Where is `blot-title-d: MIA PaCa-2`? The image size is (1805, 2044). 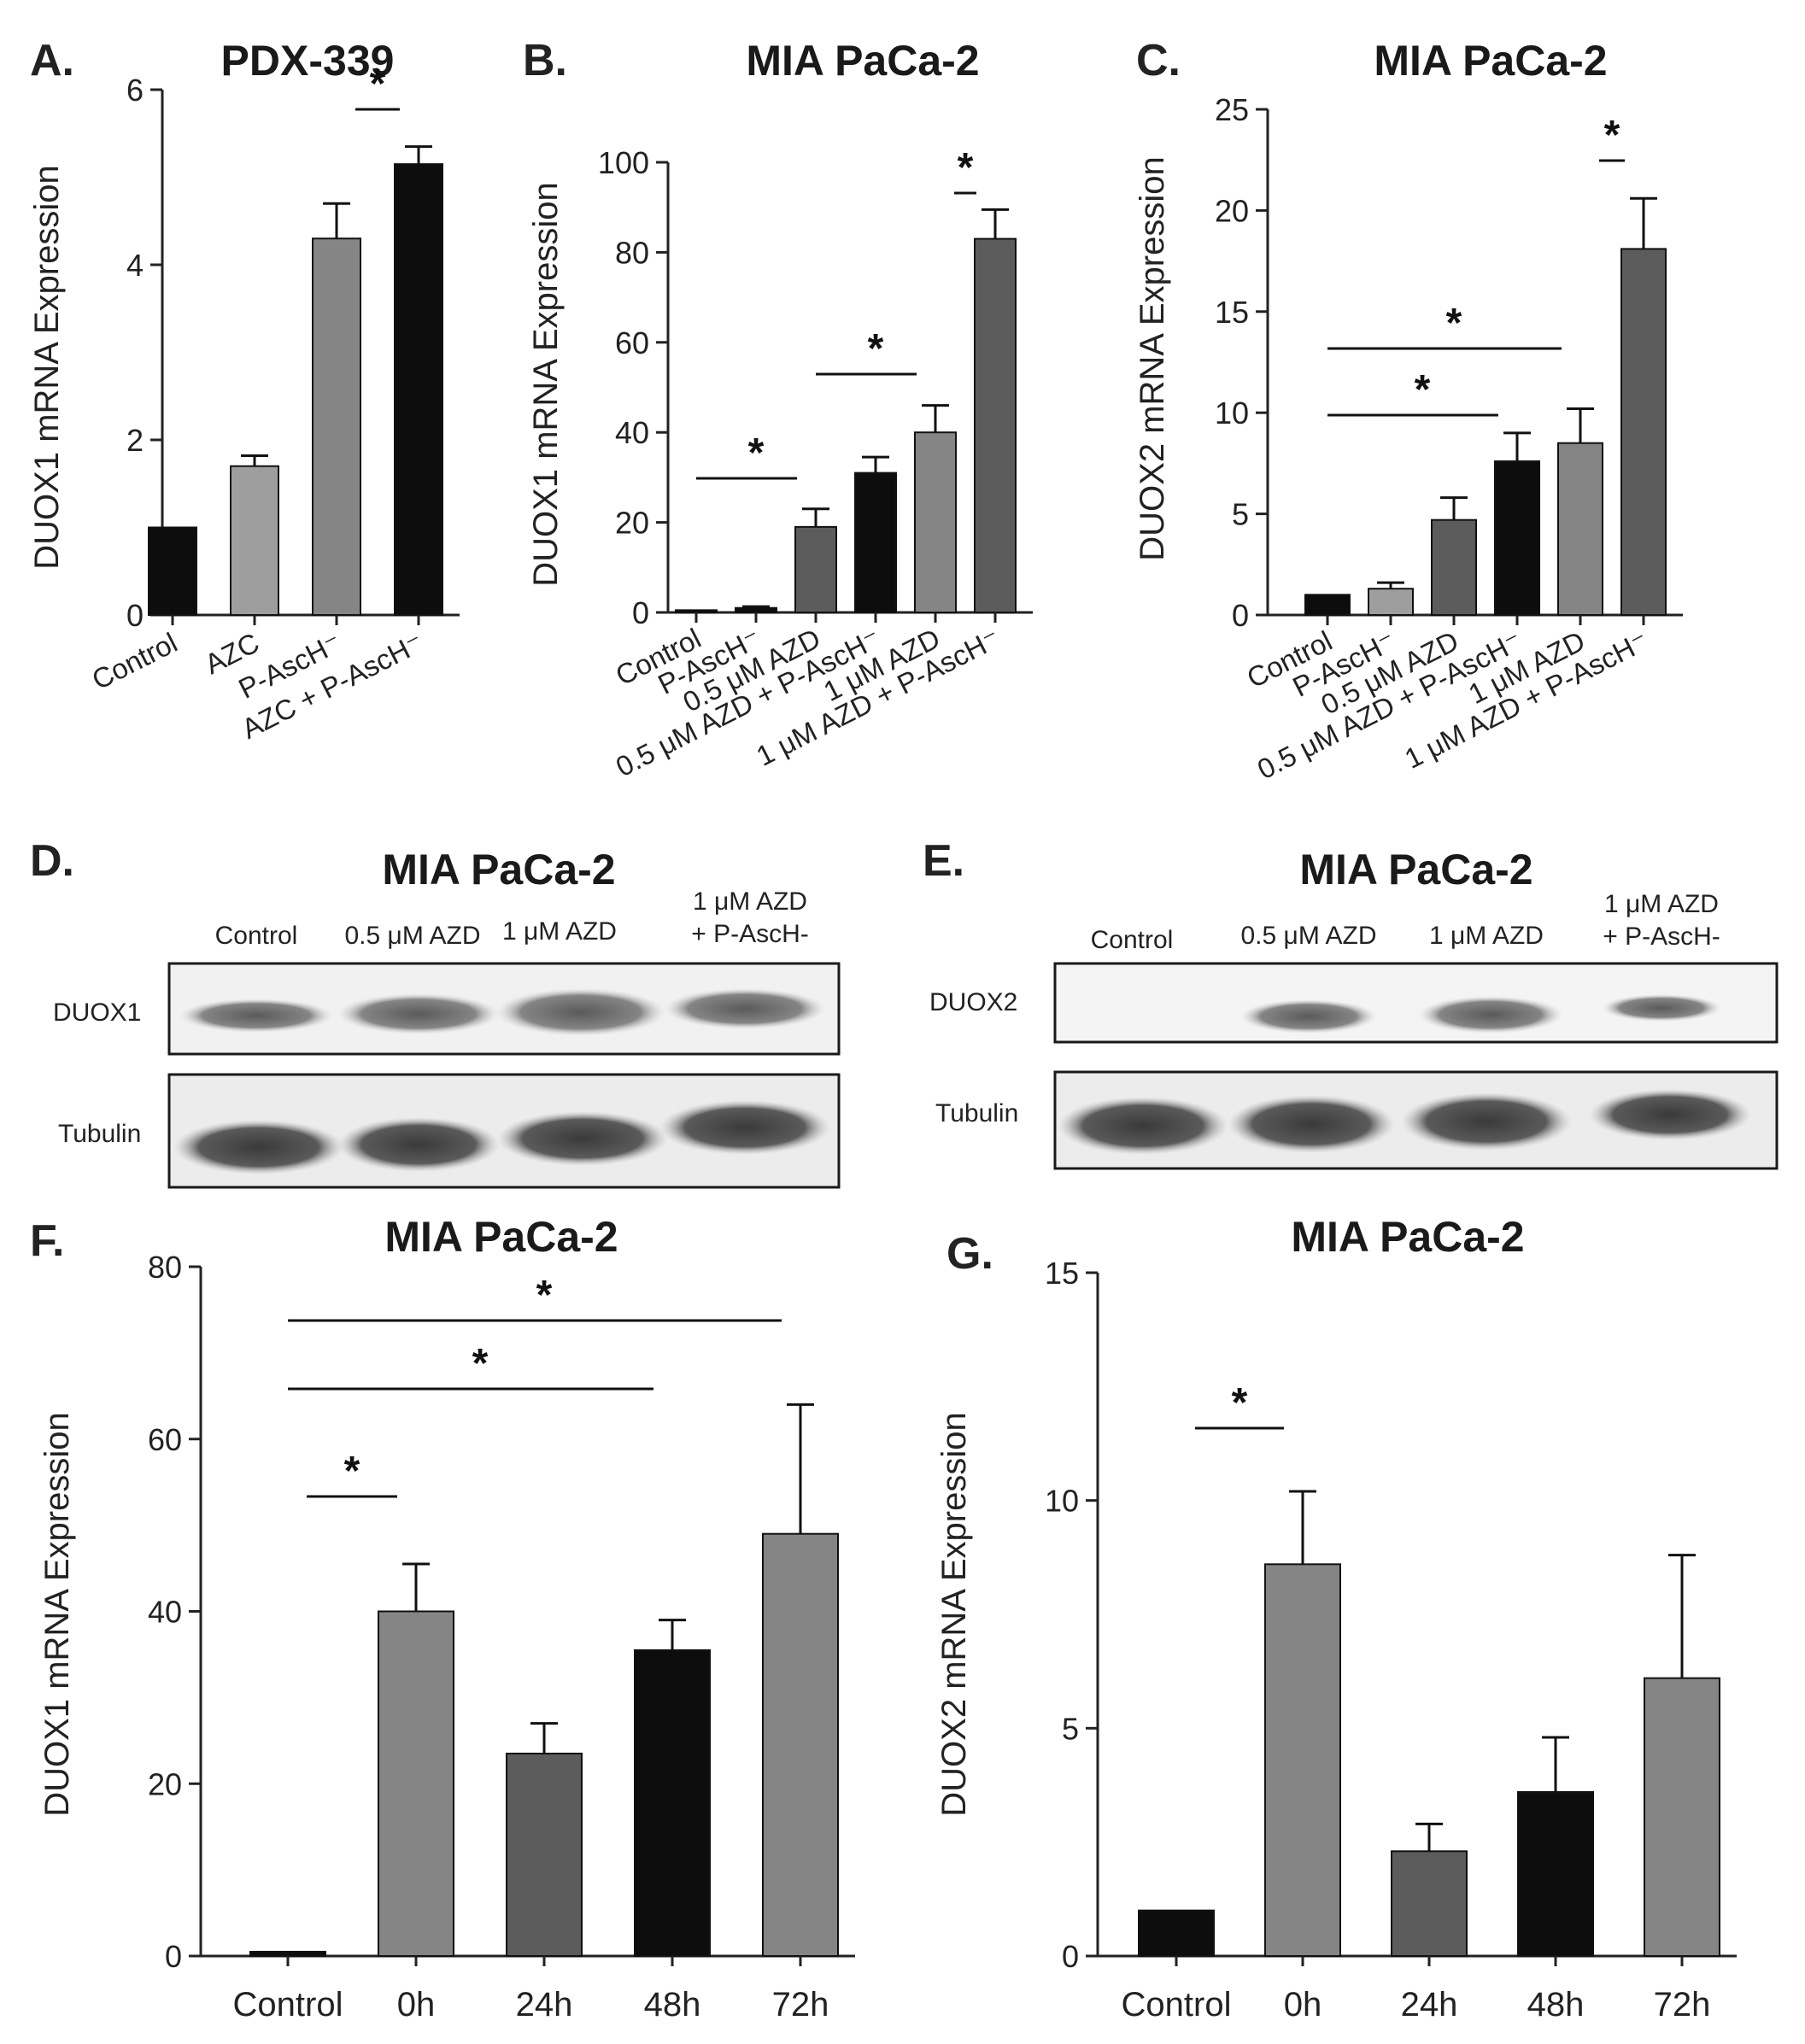 blot-title-d: MIA PaCa-2 is located at coordinates (498, 869).